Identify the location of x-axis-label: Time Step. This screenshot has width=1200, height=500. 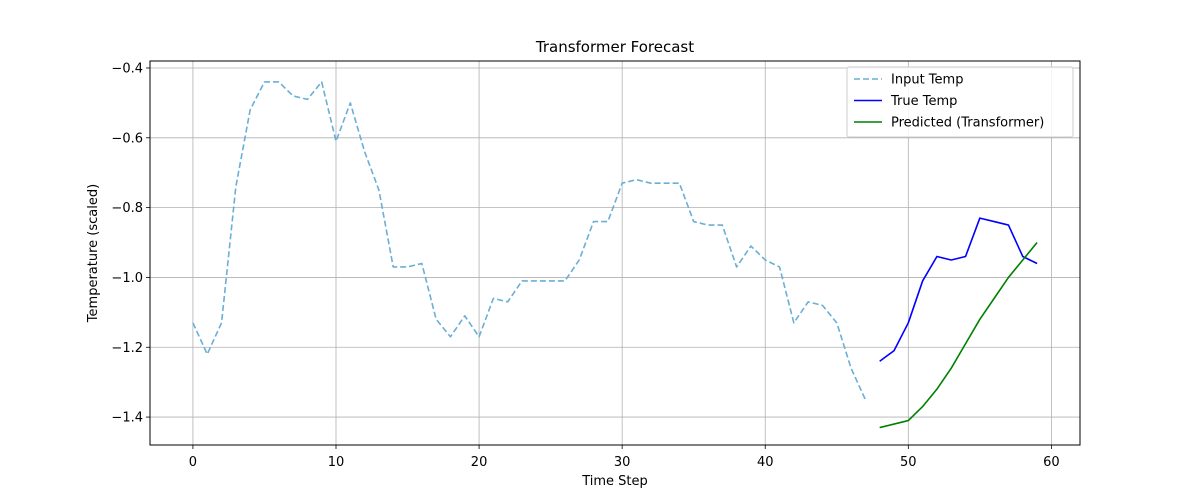
(614, 481).